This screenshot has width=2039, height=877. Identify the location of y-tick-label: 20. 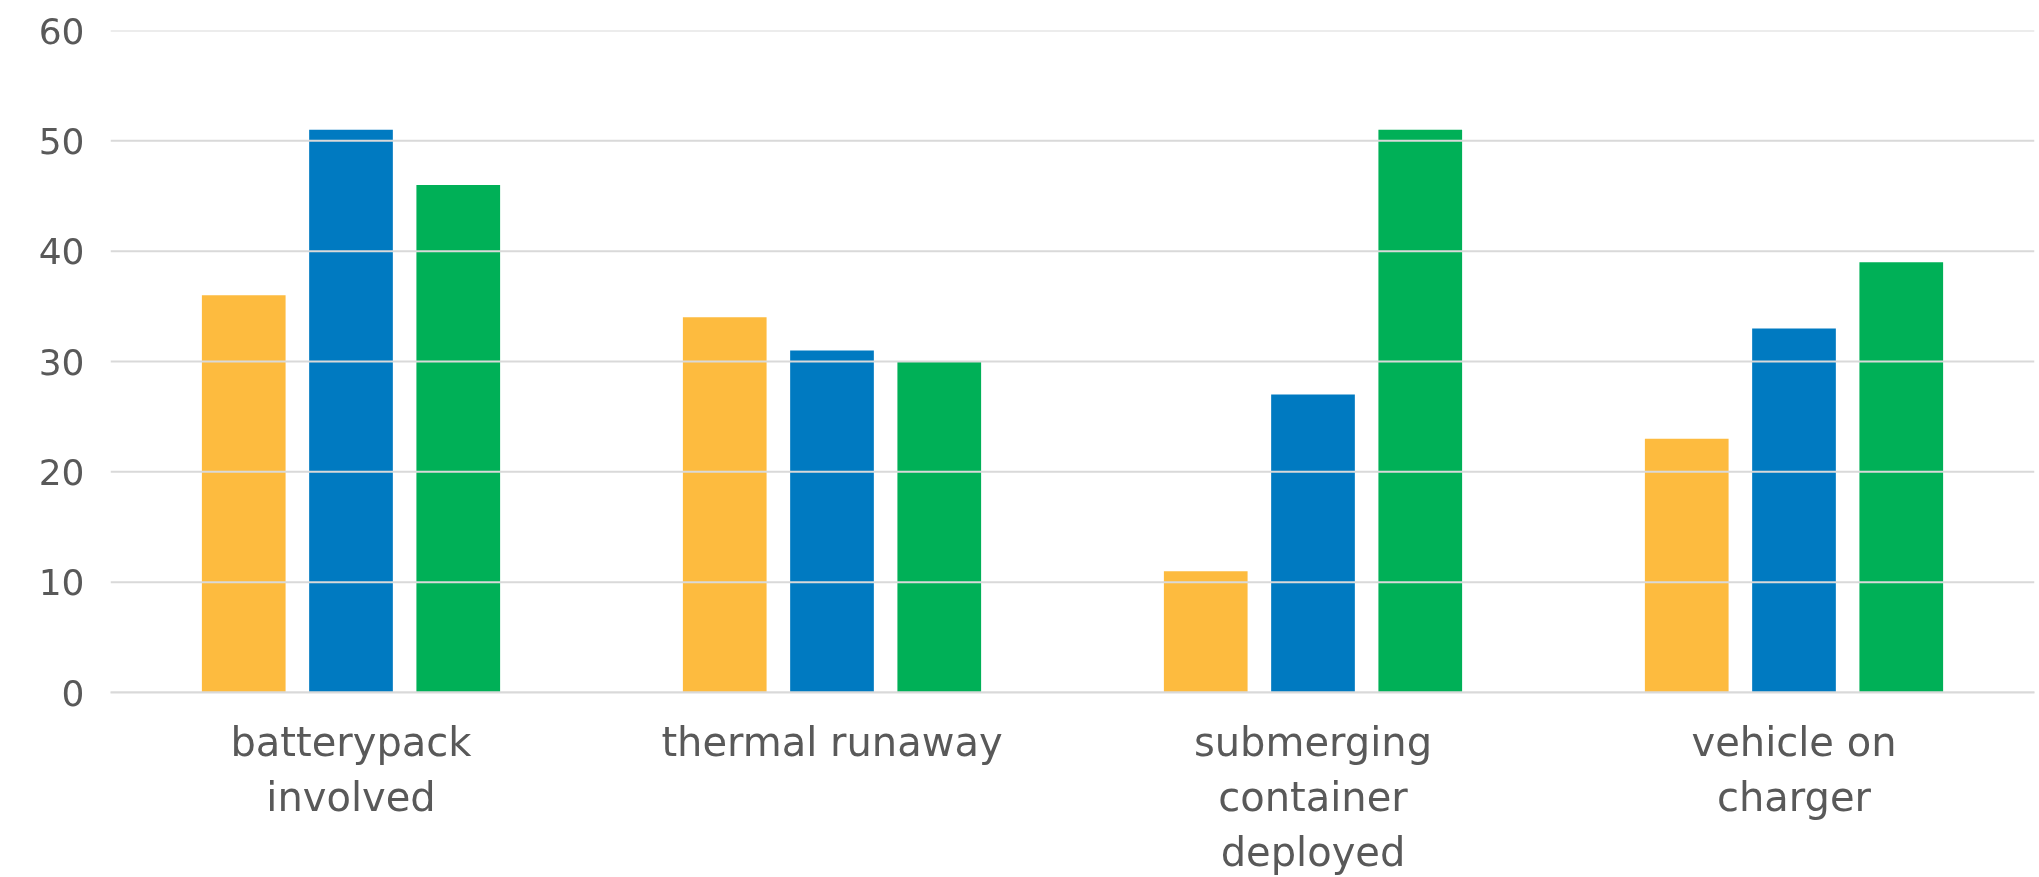
(61, 472).